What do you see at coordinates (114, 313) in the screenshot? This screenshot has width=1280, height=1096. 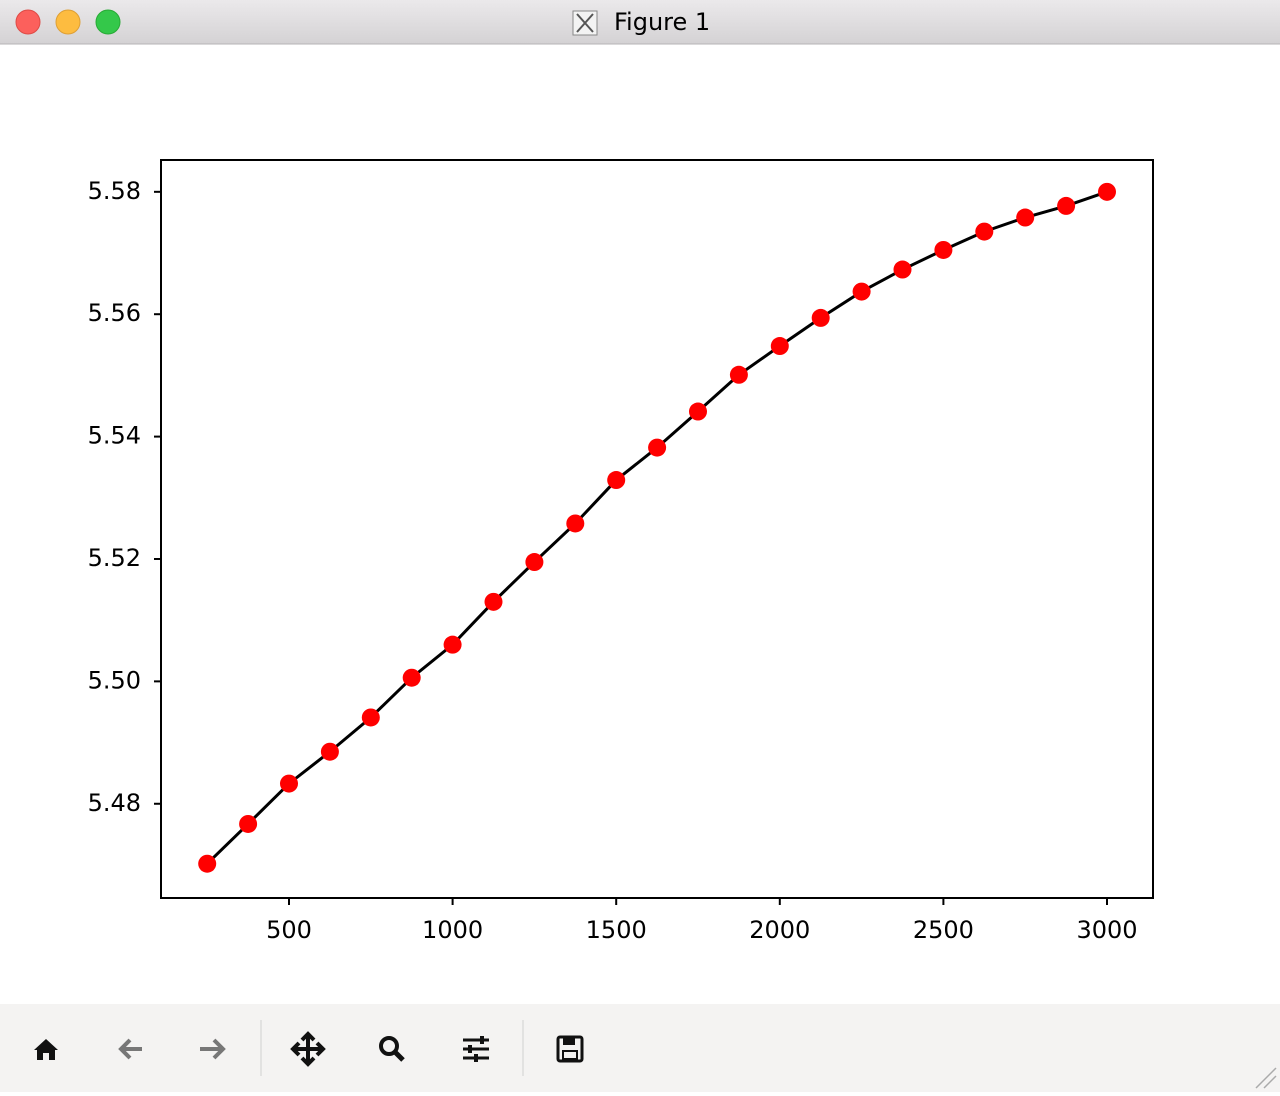 I see `y-tick-label: 5.56` at bounding box center [114, 313].